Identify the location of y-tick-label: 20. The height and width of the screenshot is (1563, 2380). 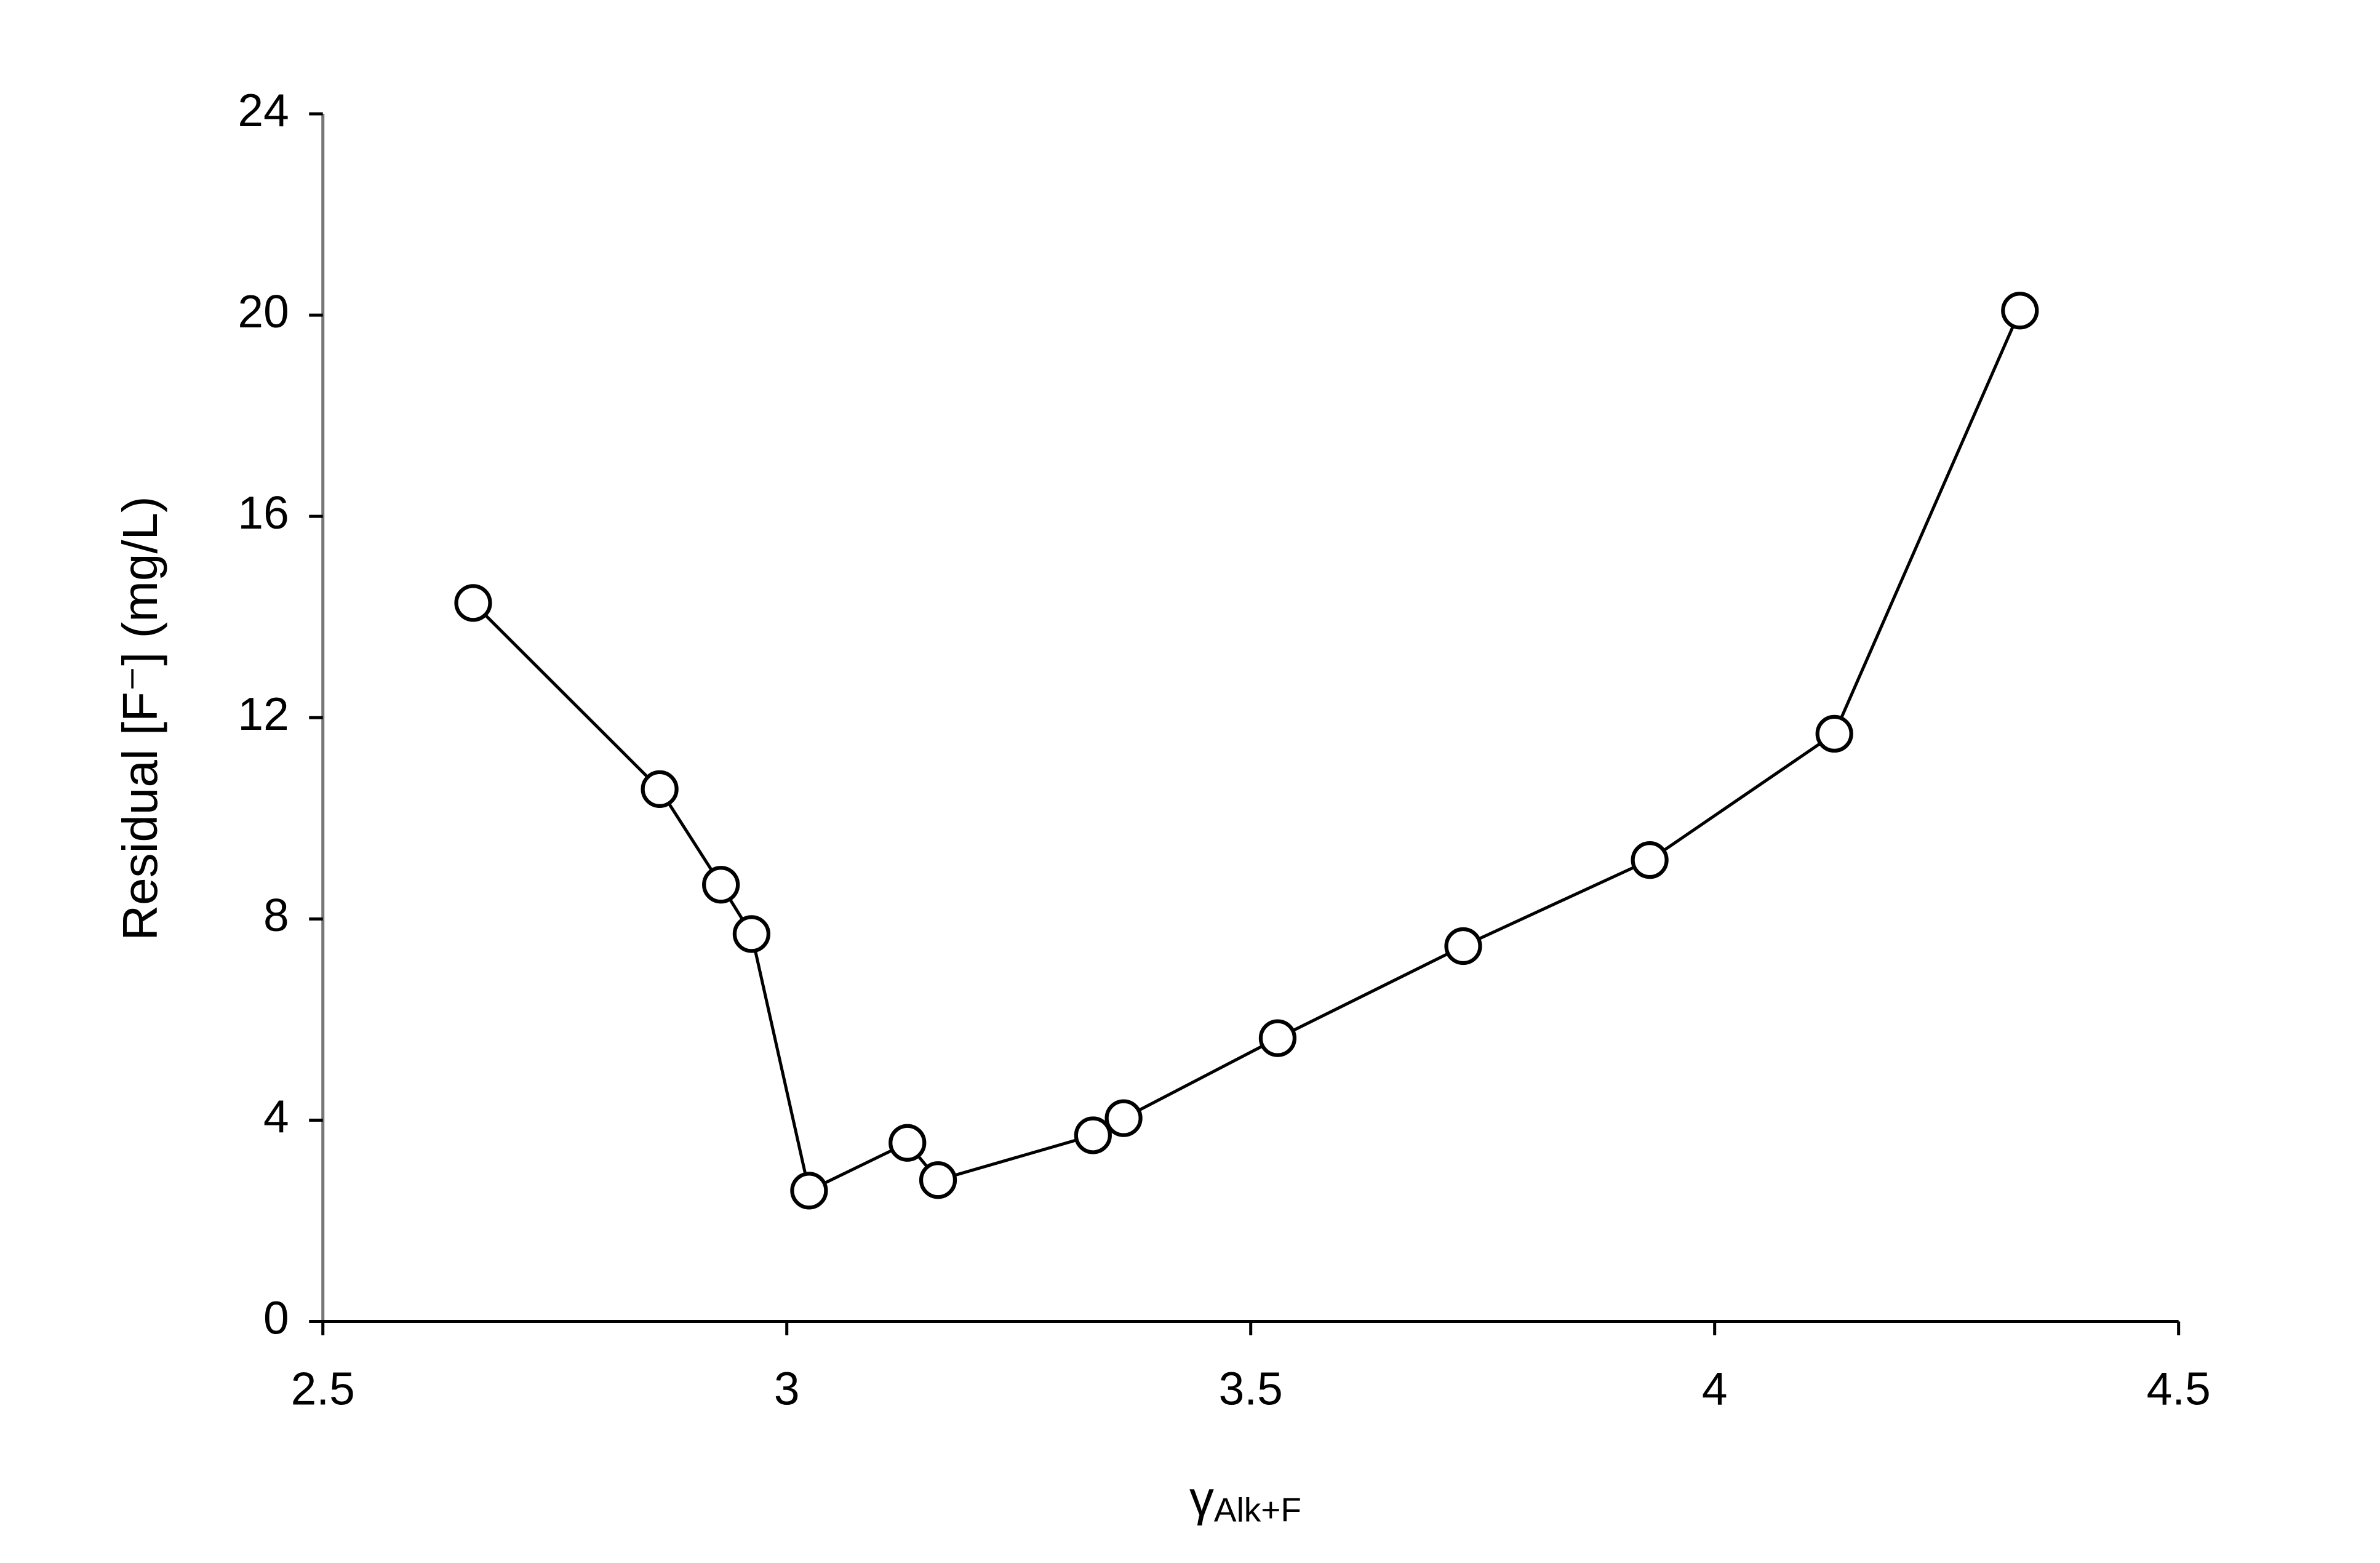
(263, 311).